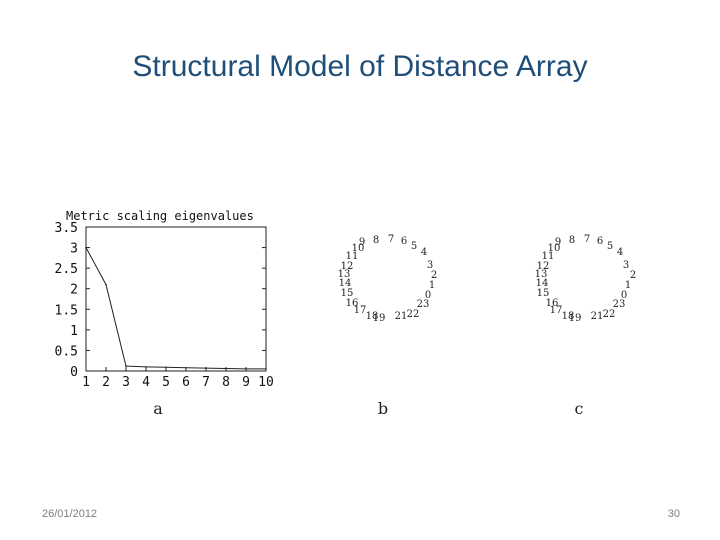 This screenshot has width=720, height=540. I want to click on y-tick-label: 3, so click(74, 249).